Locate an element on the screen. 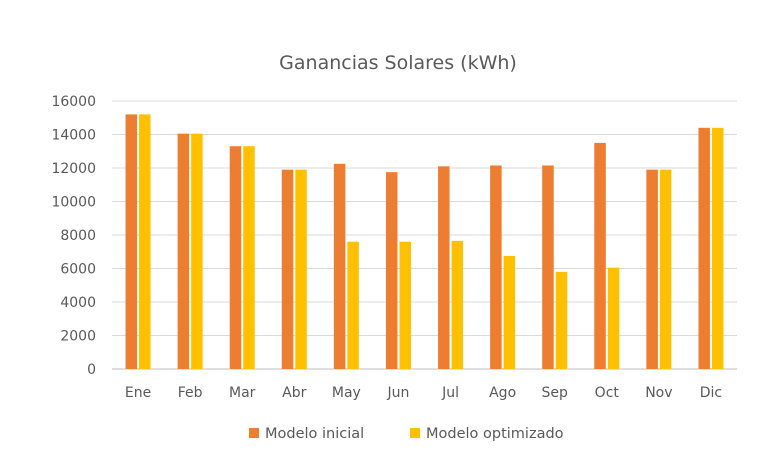  bar-modelo-optimizado-may is located at coordinates (353, 305).